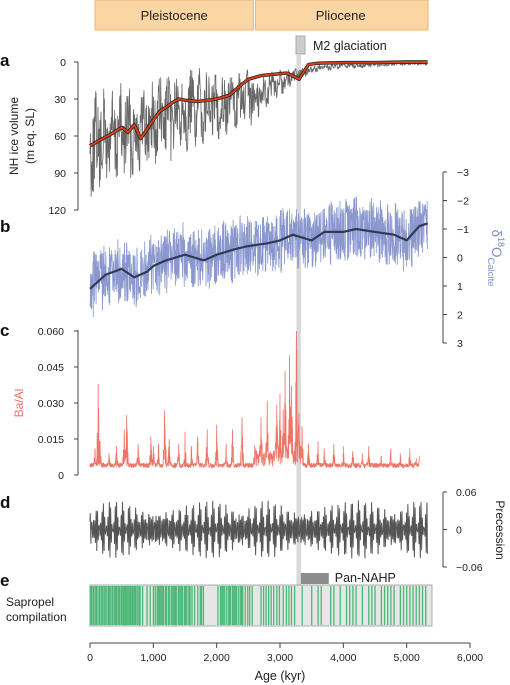 The image size is (510, 685). Describe the element at coordinates (341, 15) in the screenshot. I see `epoch-box-pliocene` at that location.